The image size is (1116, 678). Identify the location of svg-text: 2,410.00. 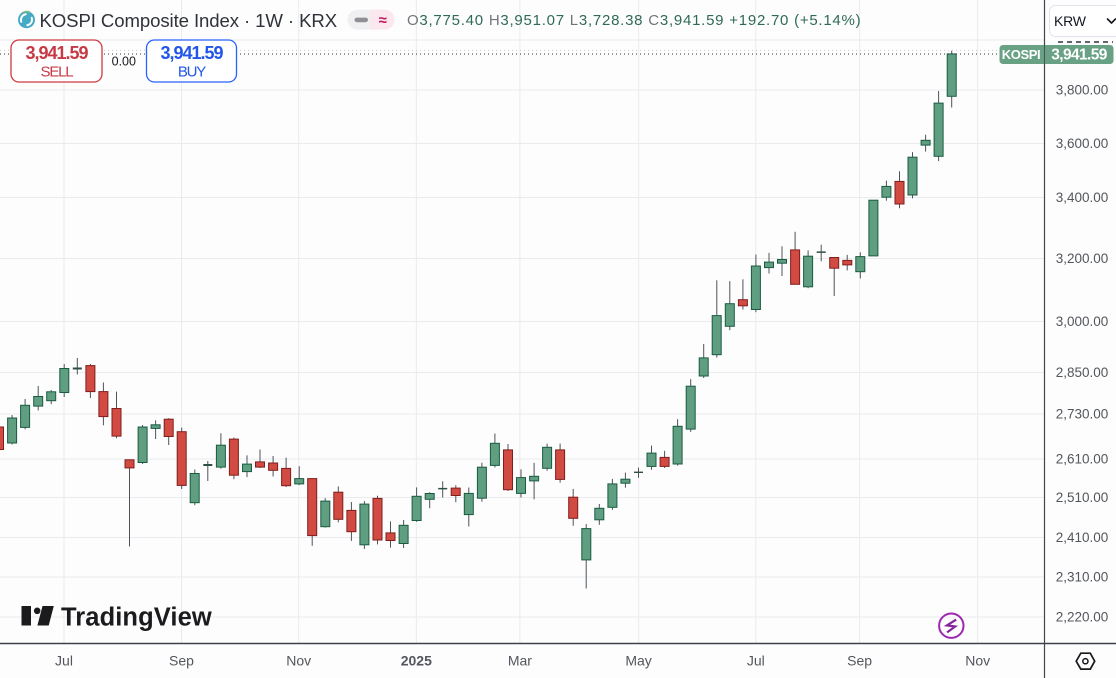
(1082, 537).